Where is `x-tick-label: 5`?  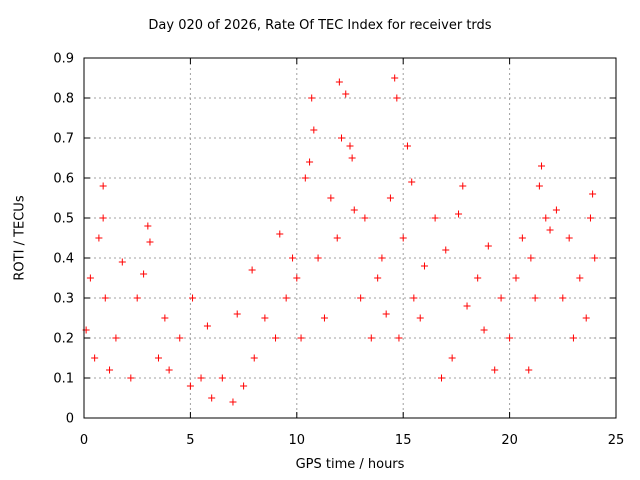 x-tick-label: 5 is located at coordinates (190, 440).